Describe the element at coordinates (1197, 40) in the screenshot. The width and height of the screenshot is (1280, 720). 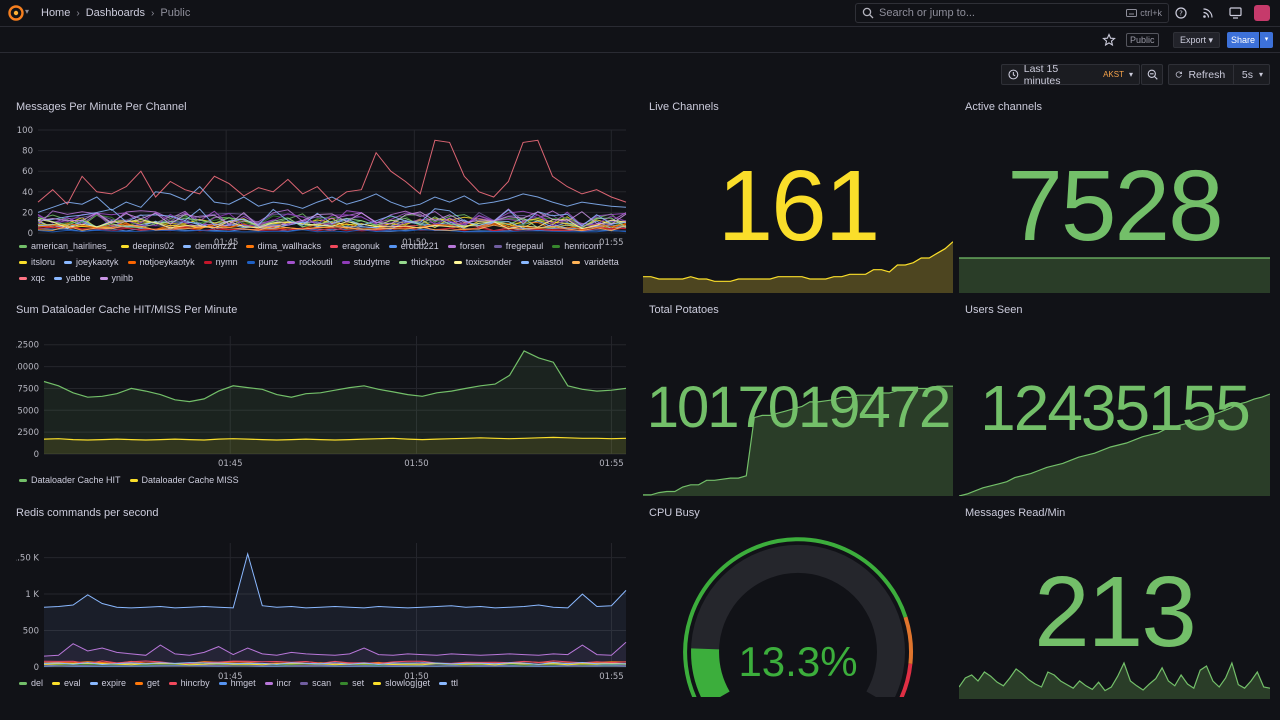
I see `export-button: Export ▾` at that location.